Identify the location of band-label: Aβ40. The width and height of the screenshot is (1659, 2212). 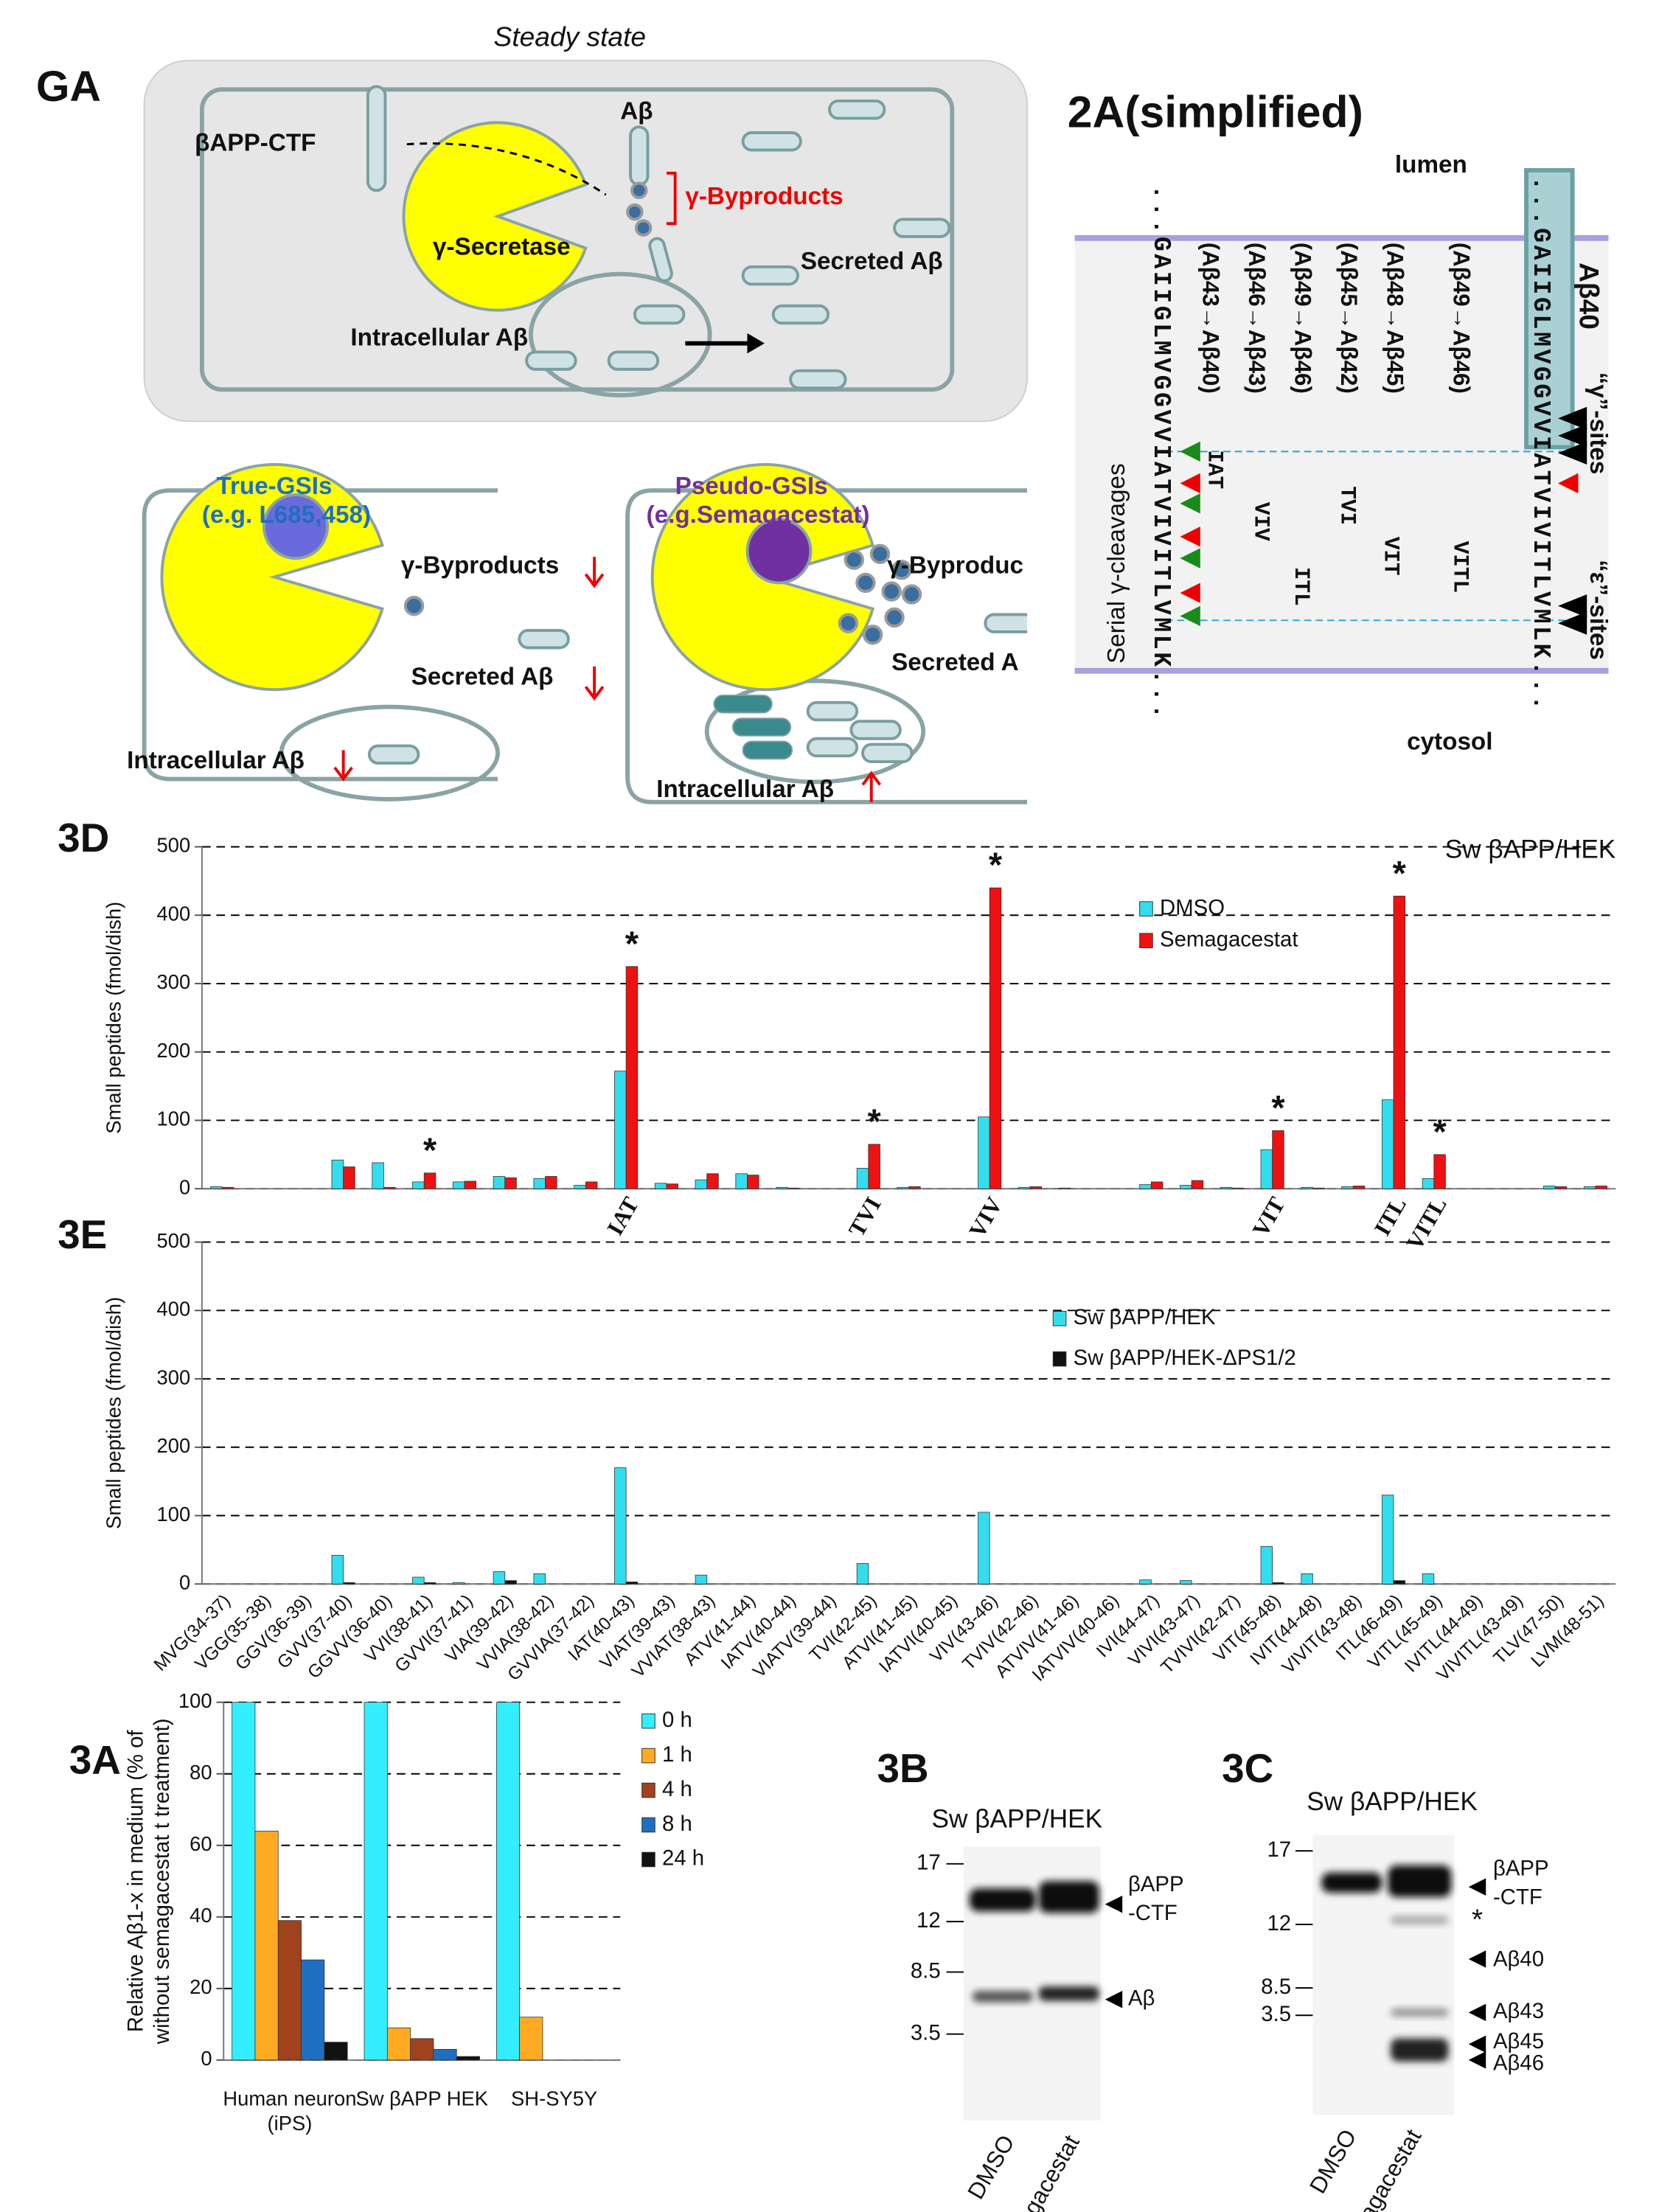
(1518, 1959).